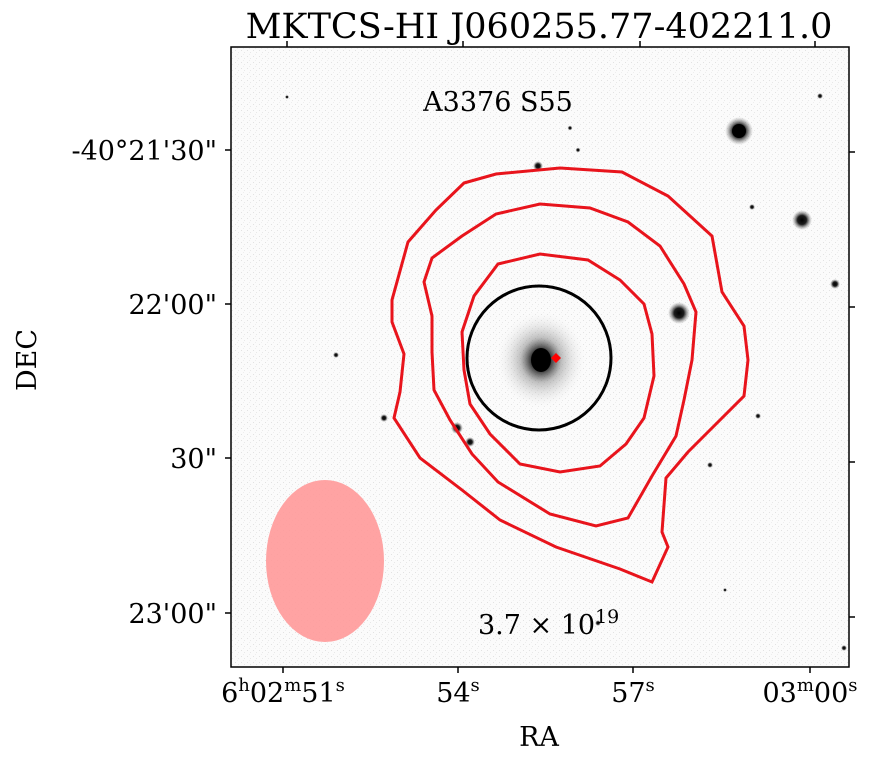  I want to click on y-tick-label: 22'00", so click(172, 305).